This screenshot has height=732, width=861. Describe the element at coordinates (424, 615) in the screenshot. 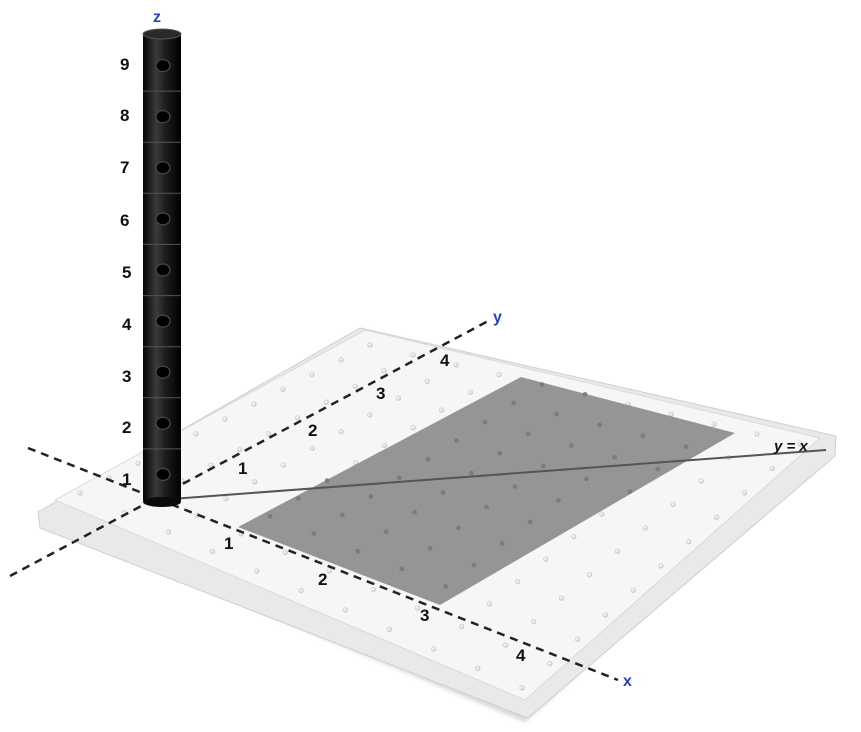

I see `x-tick-3: 3` at that location.